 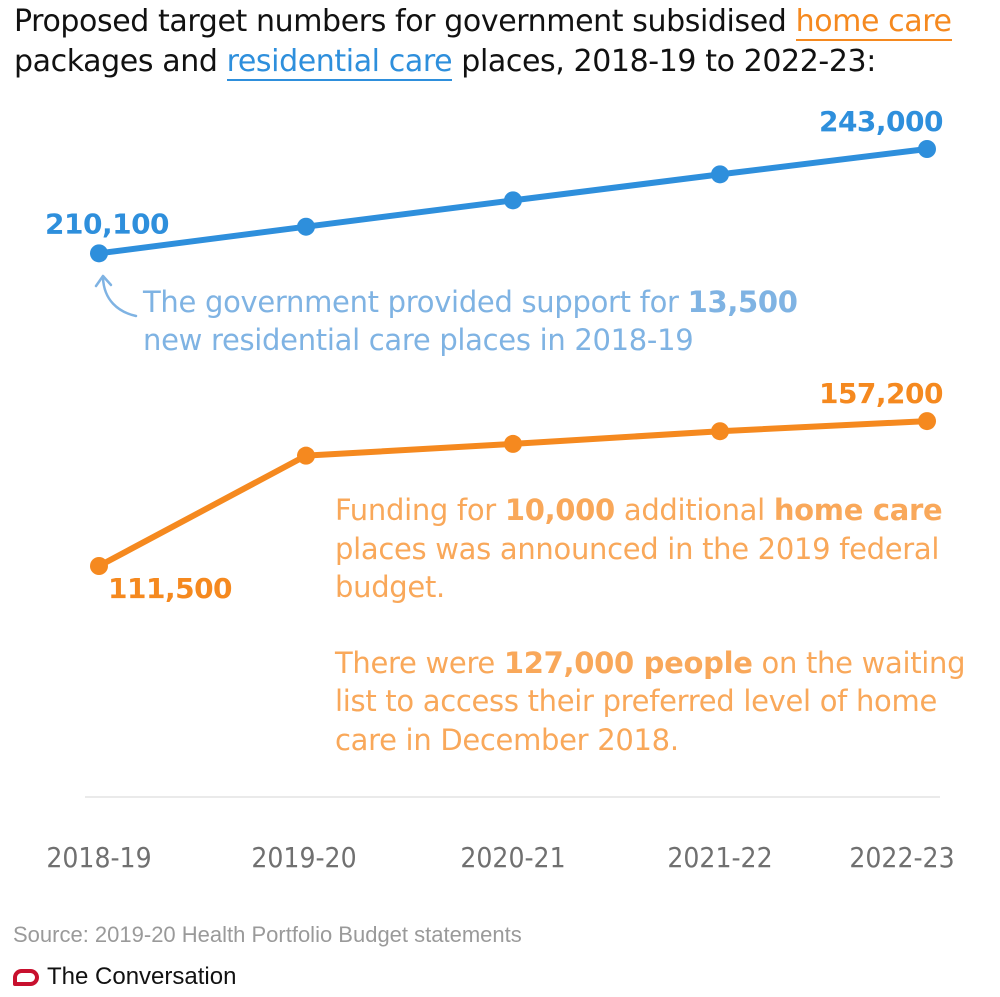 I want to click on residential-annotation-arrowhead, so click(x=103, y=281).